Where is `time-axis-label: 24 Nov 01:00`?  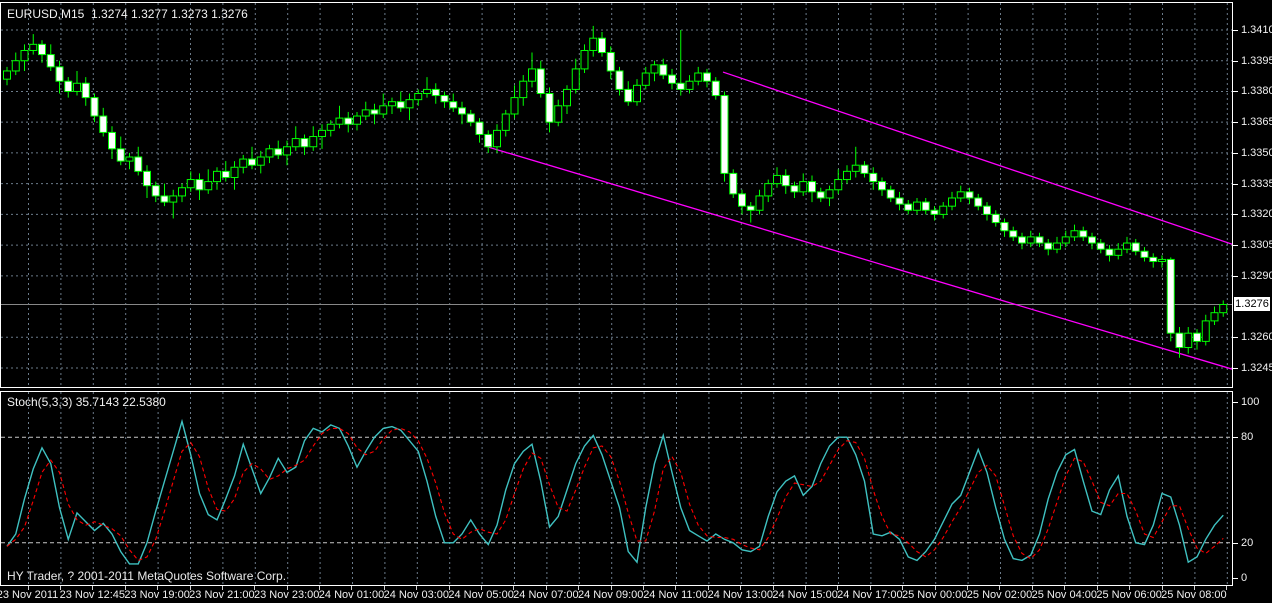
time-axis-label: 24 Nov 01:00 is located at coordinates (351, 595).